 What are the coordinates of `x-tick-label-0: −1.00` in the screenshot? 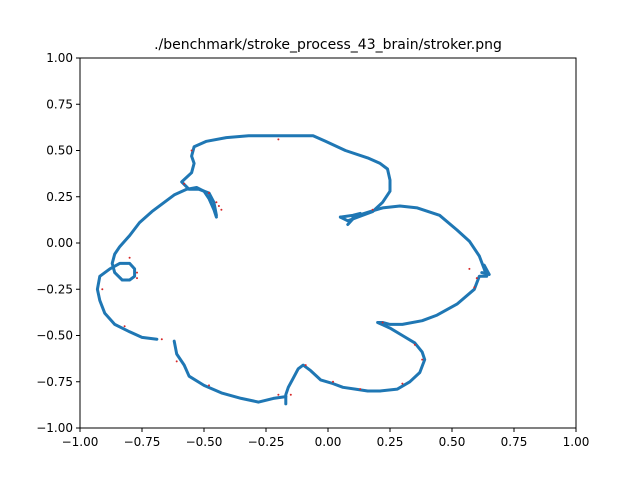 It's located at (80, 442).